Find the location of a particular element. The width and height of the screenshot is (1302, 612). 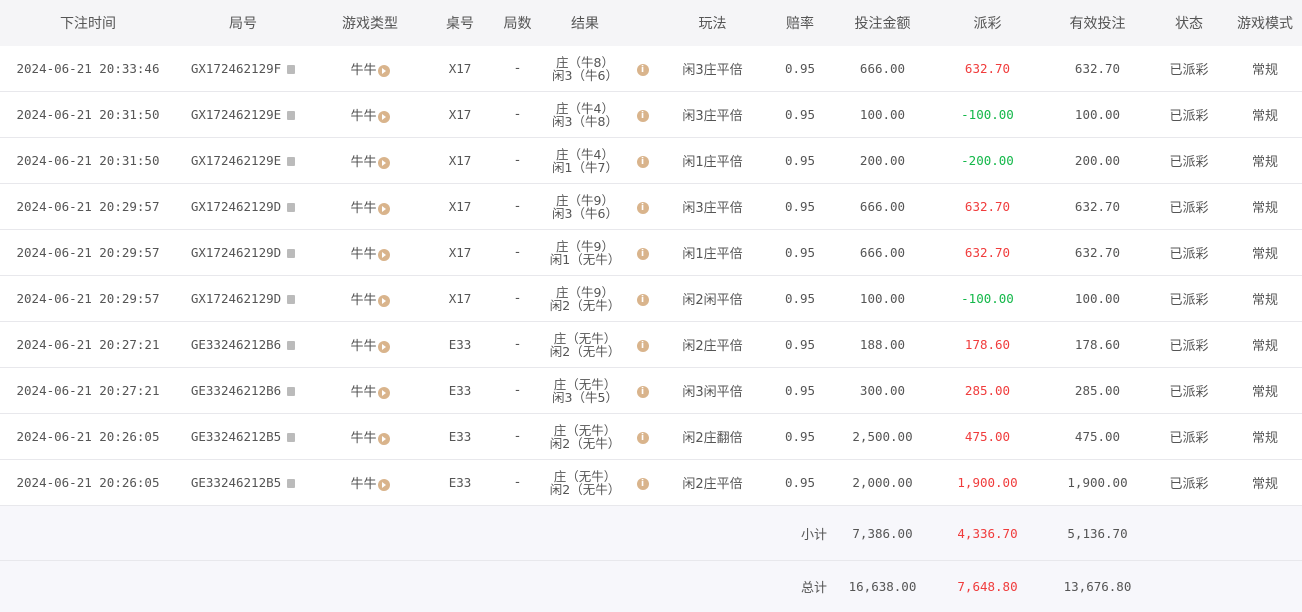

column-header: 赔率 is located at coordinates (800, 23).